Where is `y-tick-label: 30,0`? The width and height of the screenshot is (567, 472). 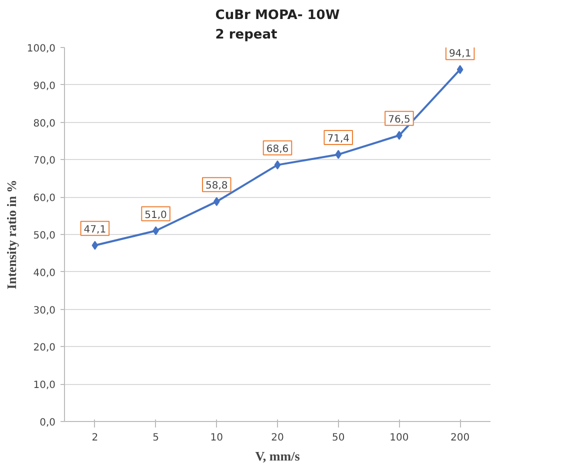 y-tick-label: 30,0 is located at coordinates (44, 310).